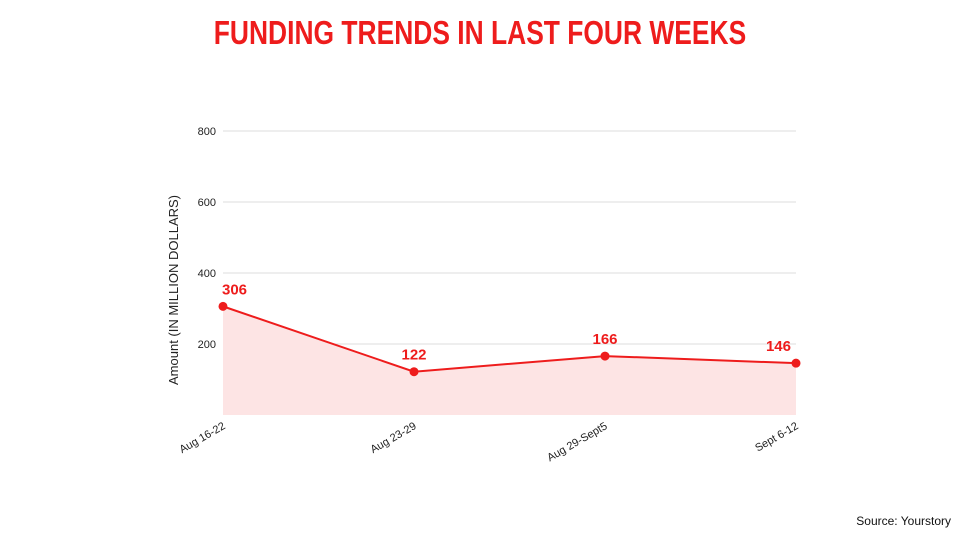  I want to click on series-line, so click(509, 339).